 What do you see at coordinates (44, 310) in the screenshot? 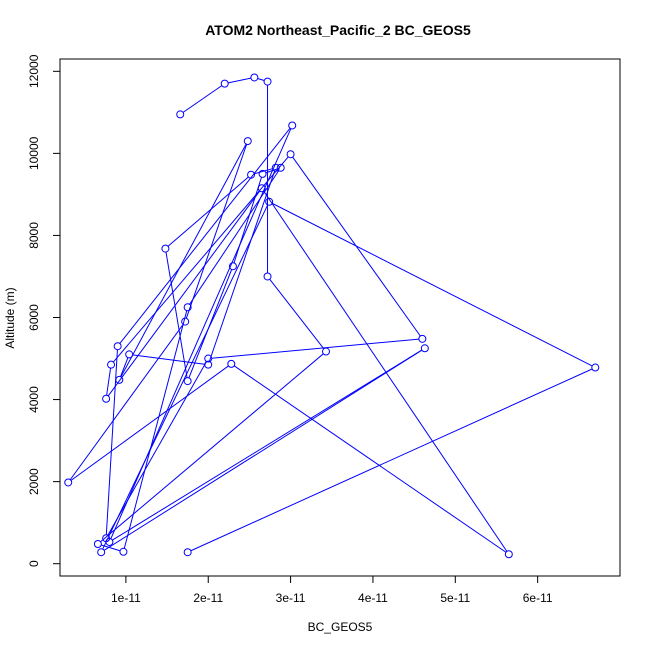
I see `y-axis: 0 2000 4000 6000 8000 10000 12000` at bounding box center [44, 310].